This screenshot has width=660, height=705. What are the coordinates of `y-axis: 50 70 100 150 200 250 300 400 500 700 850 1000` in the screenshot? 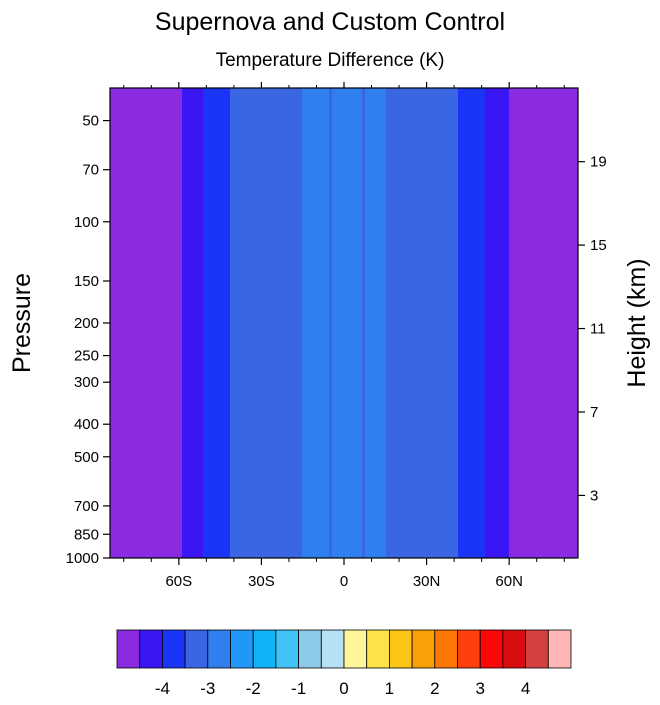 It's located at (88, 340).